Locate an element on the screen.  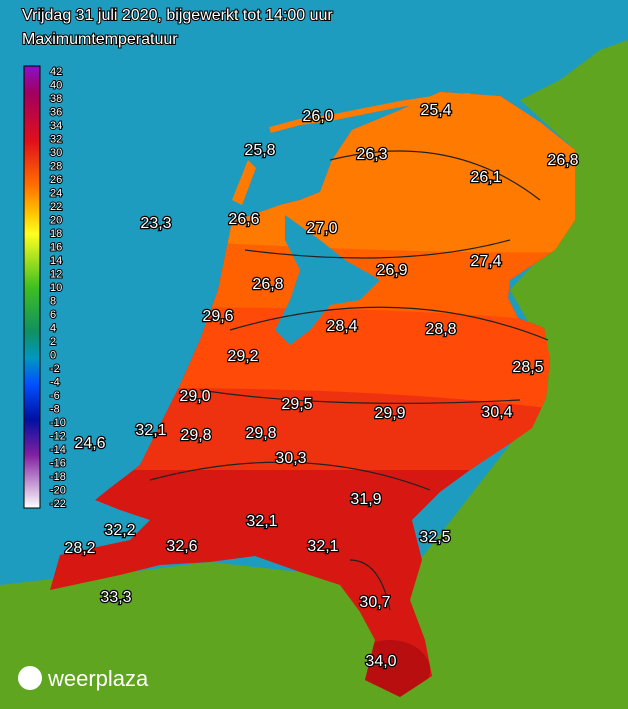
legend-label: 10 is located at coordinates (56, 288).